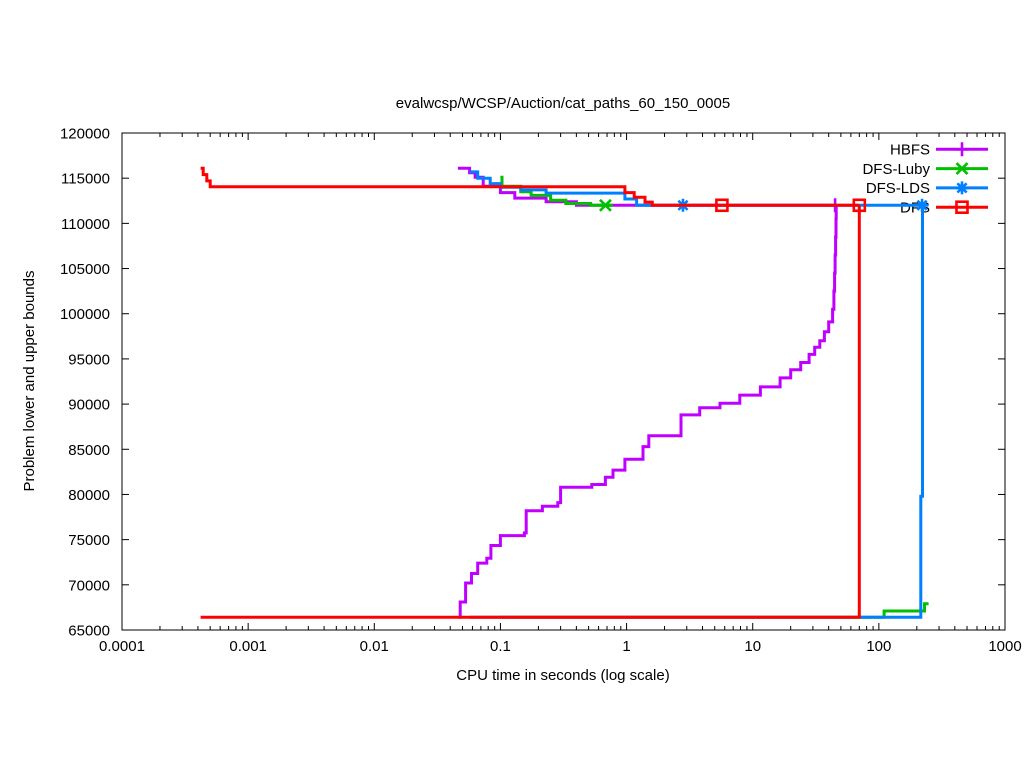  What do you see at coordinates (962, 149) in the screenshot?
I see `legend-sample-marker-HBFS` at bounding box center [962, 149].